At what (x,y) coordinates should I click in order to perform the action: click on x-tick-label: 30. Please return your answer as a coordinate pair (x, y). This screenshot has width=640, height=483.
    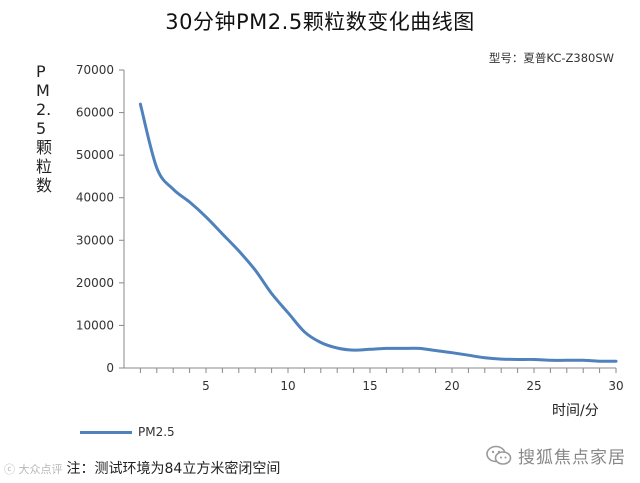
    Looking at the image, I should click on (615, 386).